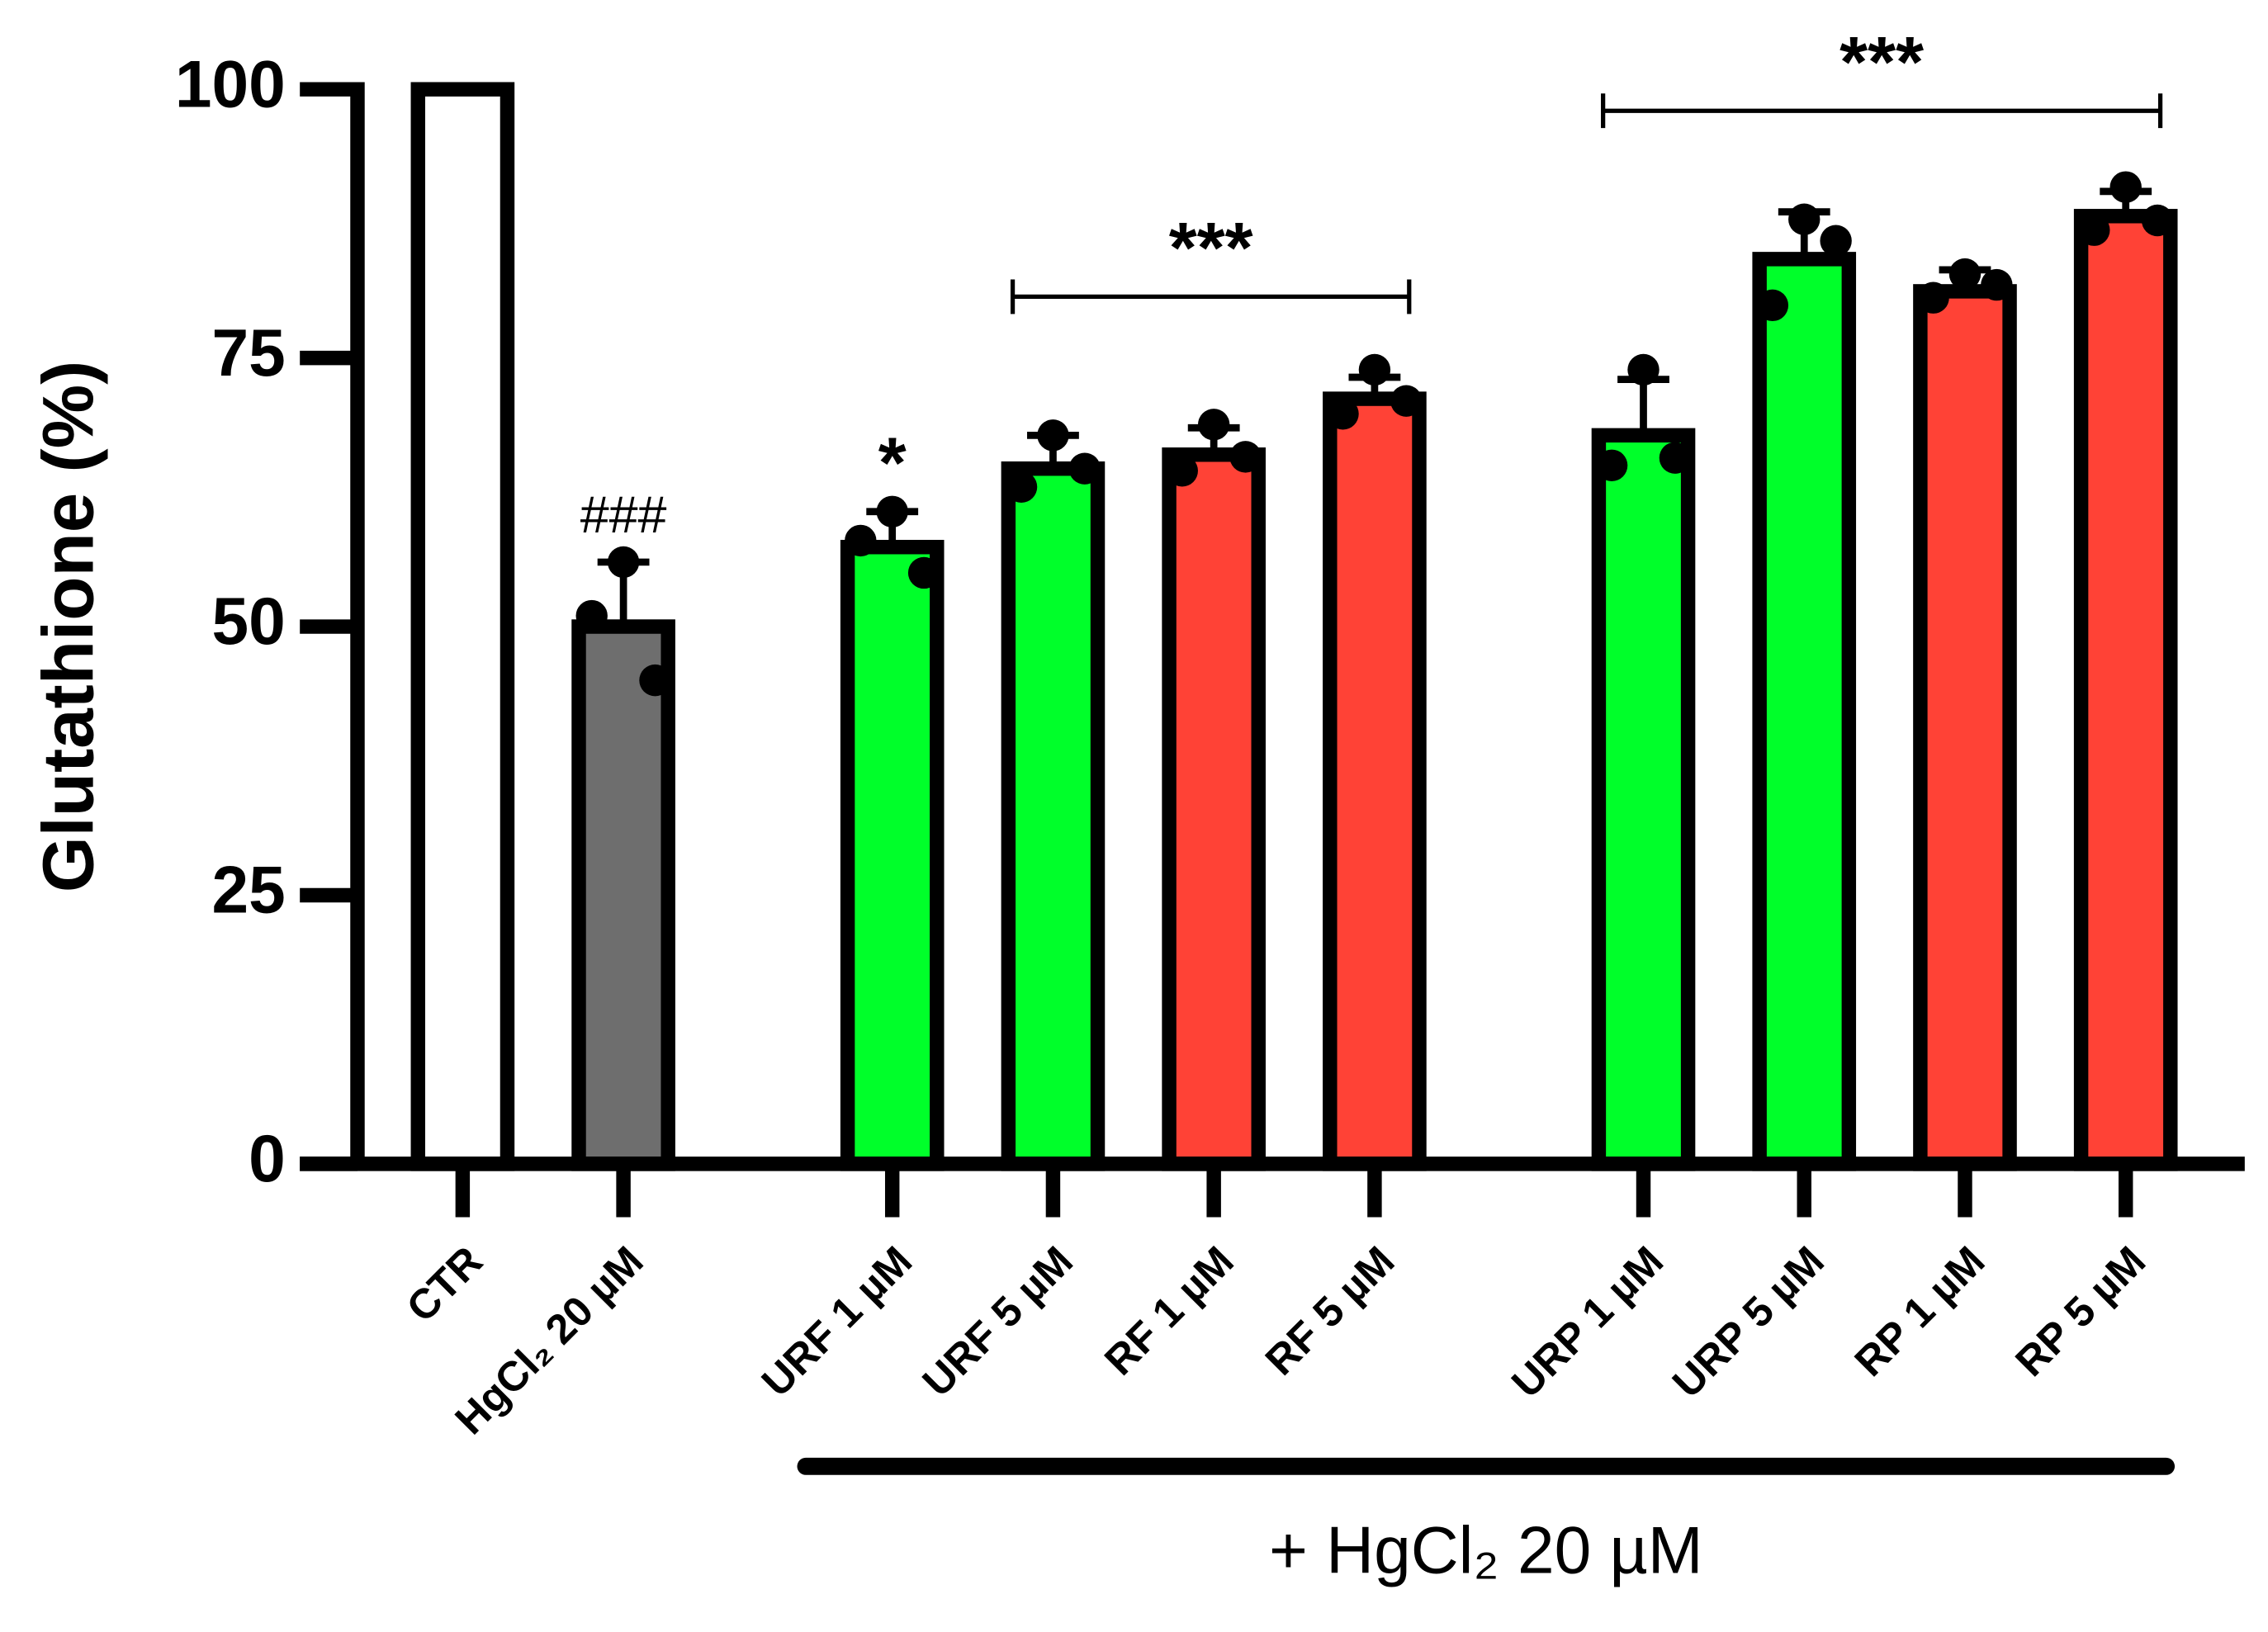 This screenshot has height=1632, width=2268. Describe the element at coordinates (1587, 1321) in the screenshot. I see `x-tick-label: URP 1 µM` at that location.